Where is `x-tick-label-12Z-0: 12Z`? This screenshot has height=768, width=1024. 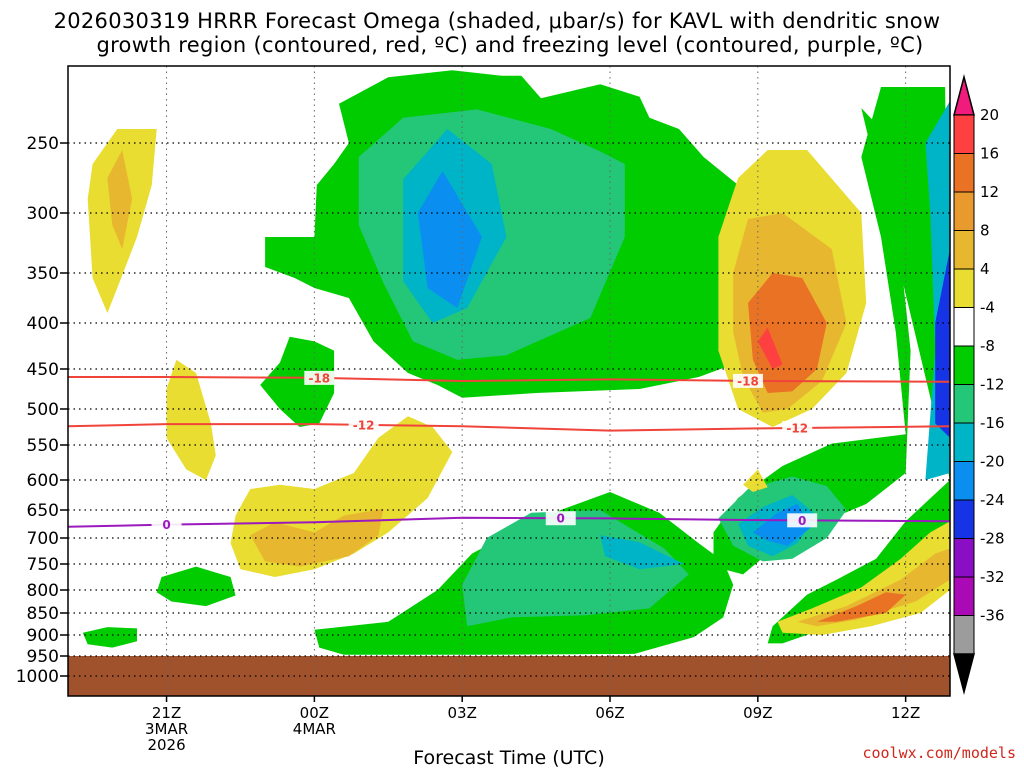 x-tick-label-12Z-0: 12Z is located at coordinates (905, 713).